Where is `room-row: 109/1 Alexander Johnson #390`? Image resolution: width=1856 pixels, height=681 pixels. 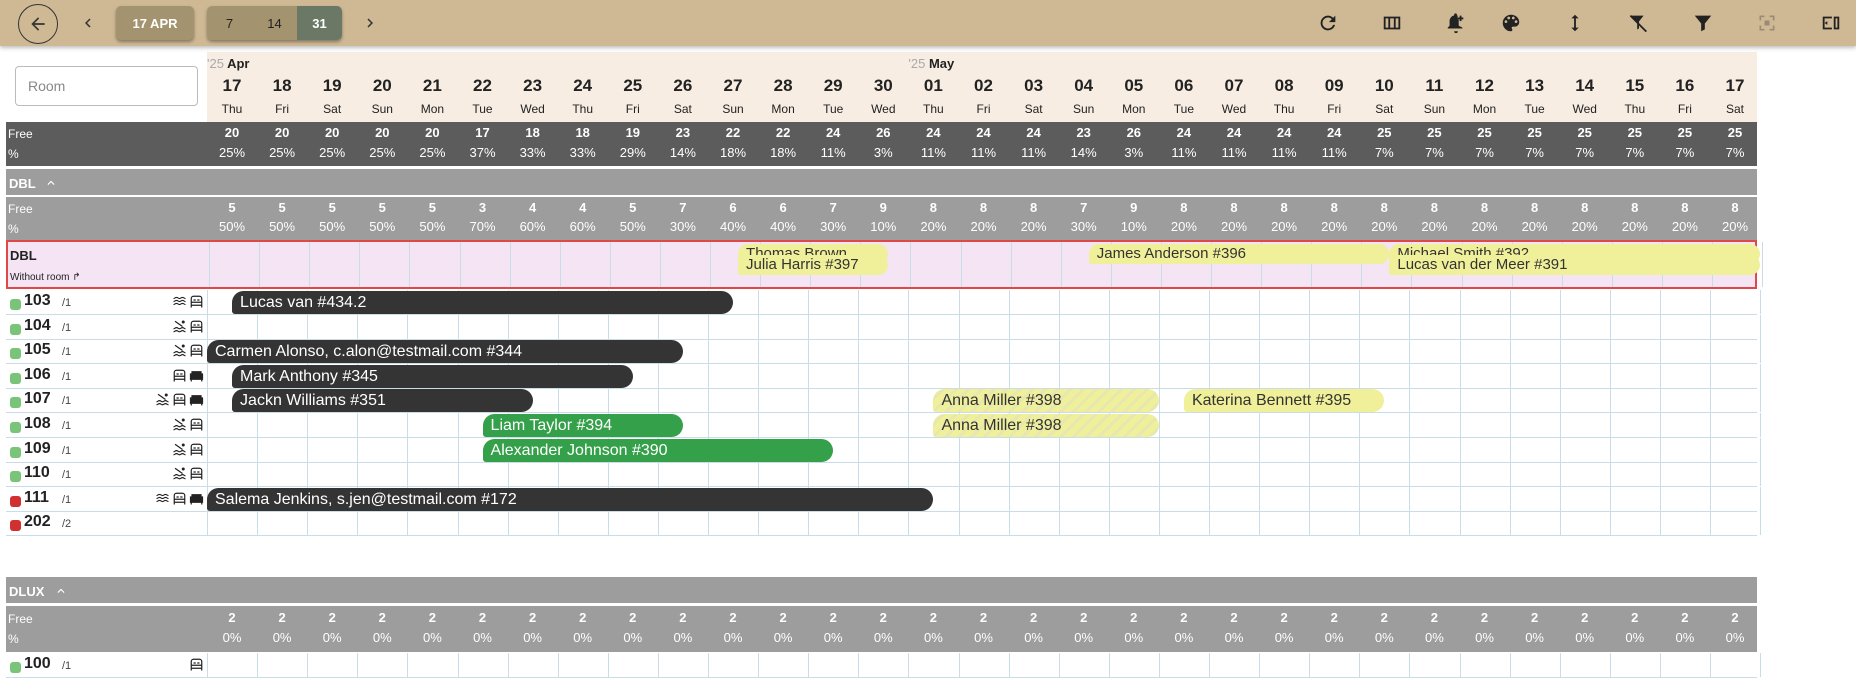
room-row: 109/1 Alexander Johnson #390 is located at coordinates (884, 450).